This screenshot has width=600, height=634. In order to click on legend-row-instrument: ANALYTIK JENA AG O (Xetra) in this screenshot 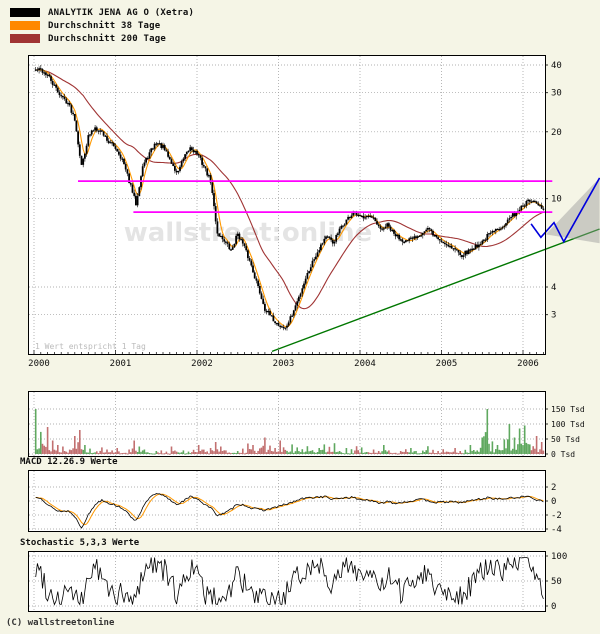, I will do `click(102, 12)`.